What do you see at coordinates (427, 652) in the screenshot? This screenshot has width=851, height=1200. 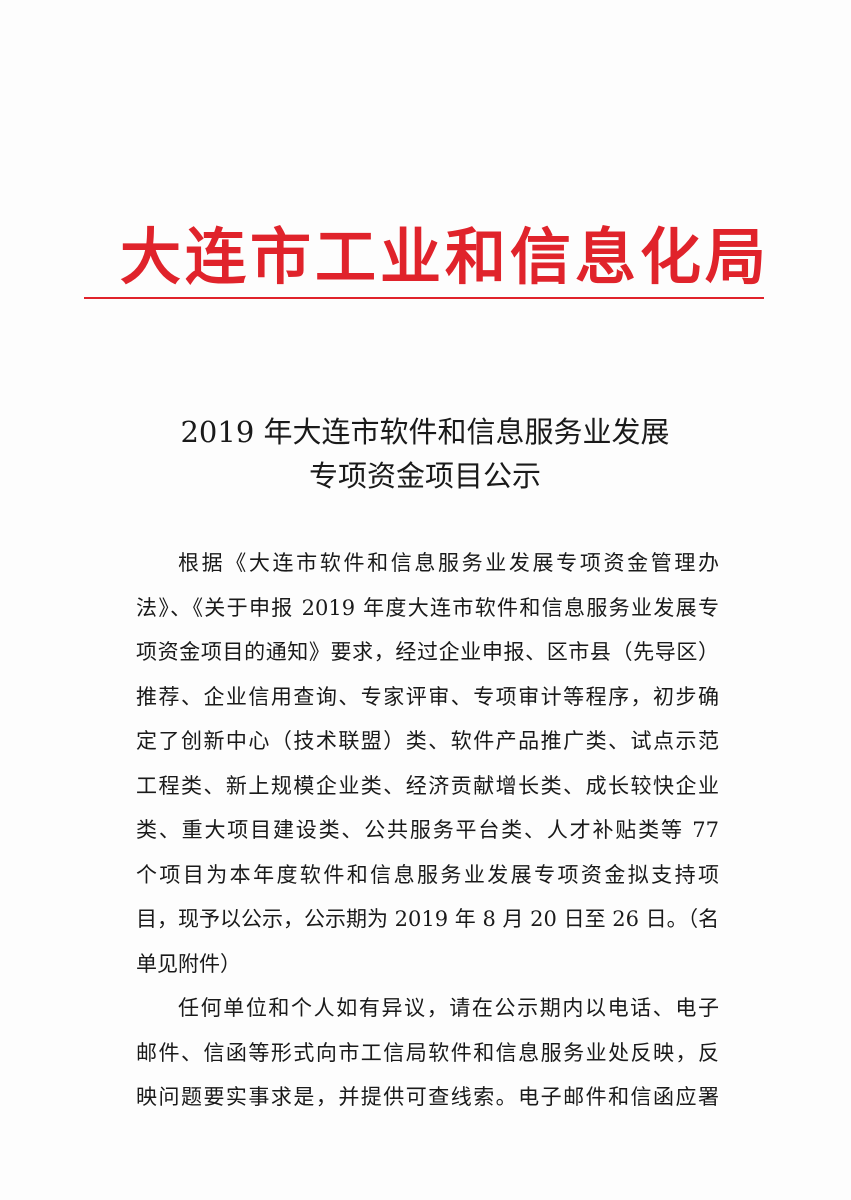 I see `body-line: 项资金项目的通知》要求，经过企业申报、区市县（先导区）` at bounding box center [427, 652].